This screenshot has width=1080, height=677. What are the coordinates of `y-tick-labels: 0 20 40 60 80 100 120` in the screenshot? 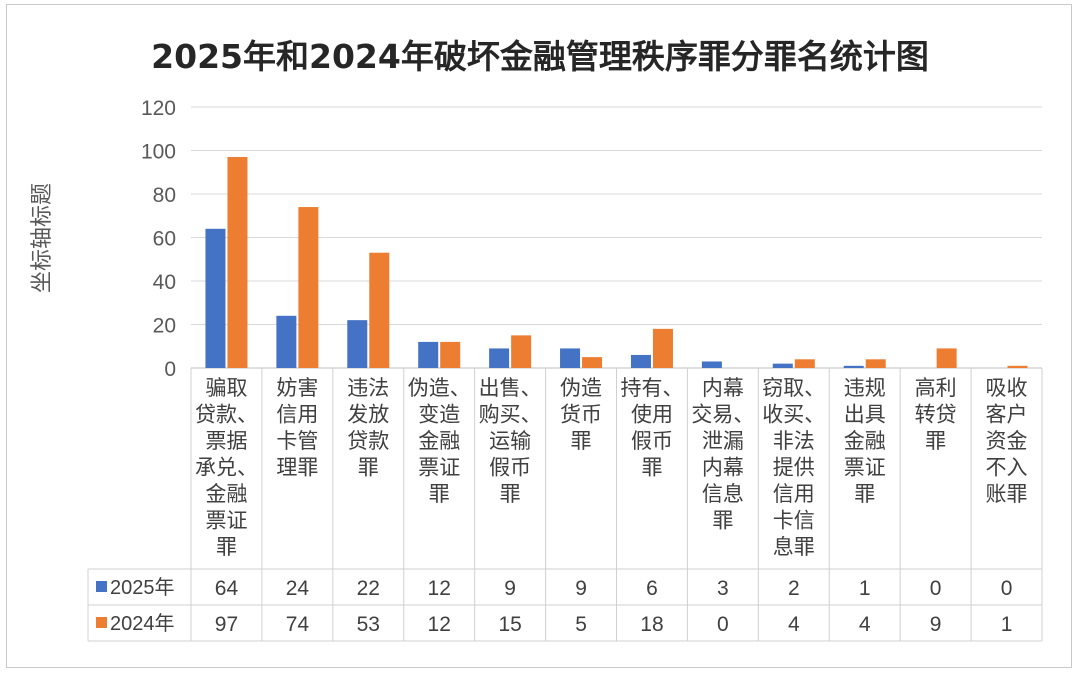 It's located at (158, 239).